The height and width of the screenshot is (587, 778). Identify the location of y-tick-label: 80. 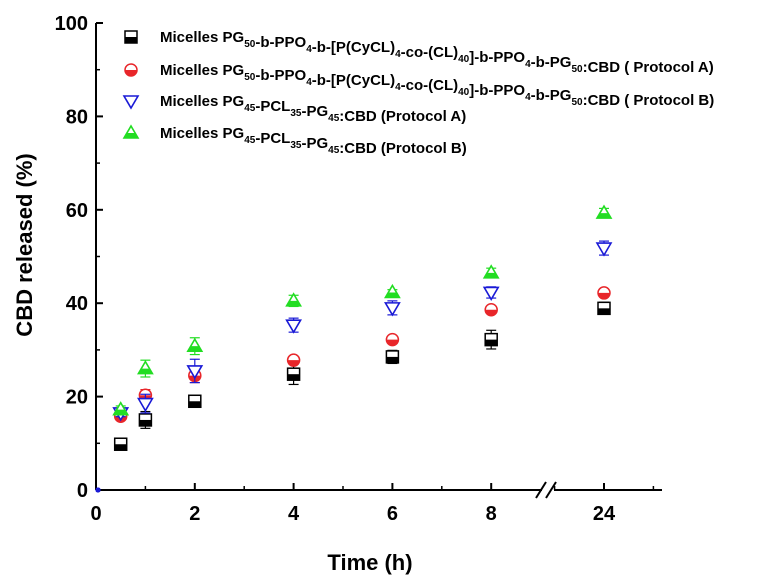
(77, 117).